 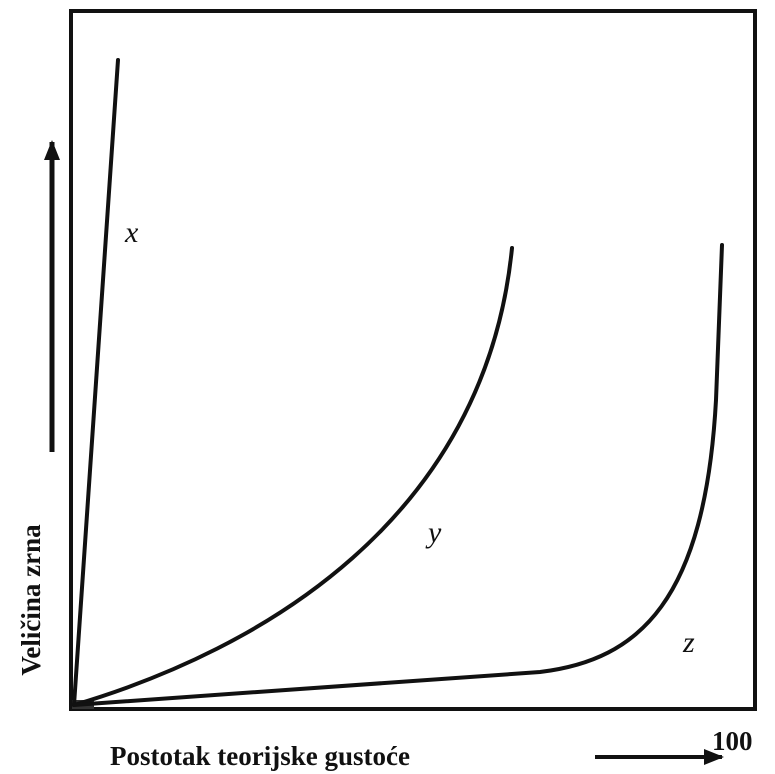 What do you see at coordinates (688, 642) in the screenshot?
I see `curve-label: z` at bounding box center [688, 642].